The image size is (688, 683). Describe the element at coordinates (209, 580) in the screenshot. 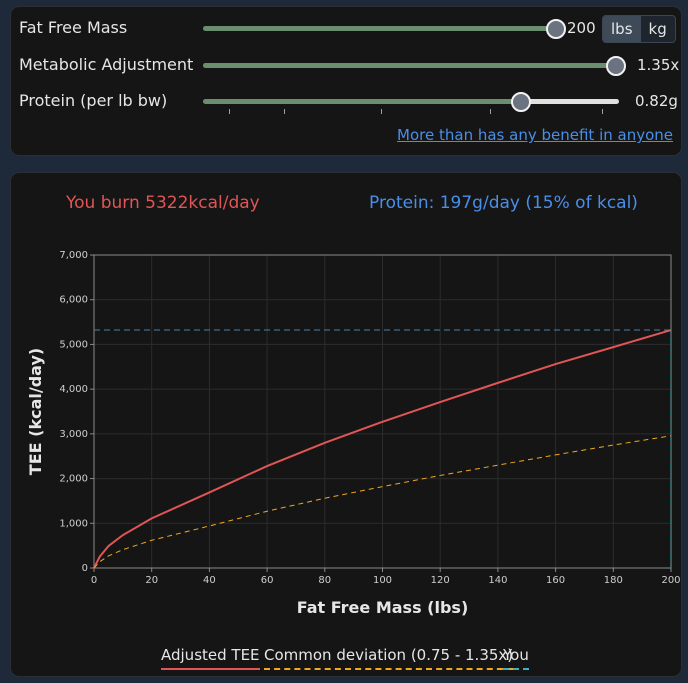

I see `x-tick-label: 40` at that location.